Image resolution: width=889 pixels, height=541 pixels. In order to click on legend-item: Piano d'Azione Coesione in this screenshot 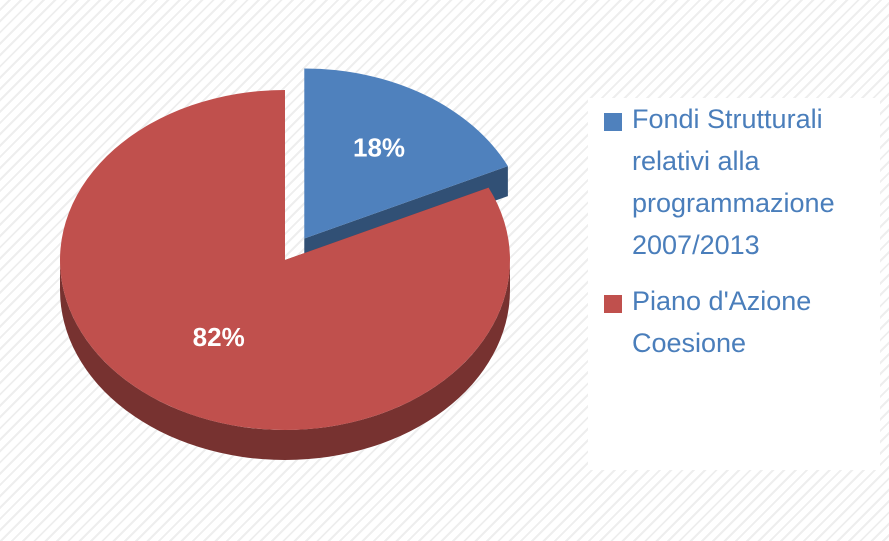, I will do `click(730, 322)`.